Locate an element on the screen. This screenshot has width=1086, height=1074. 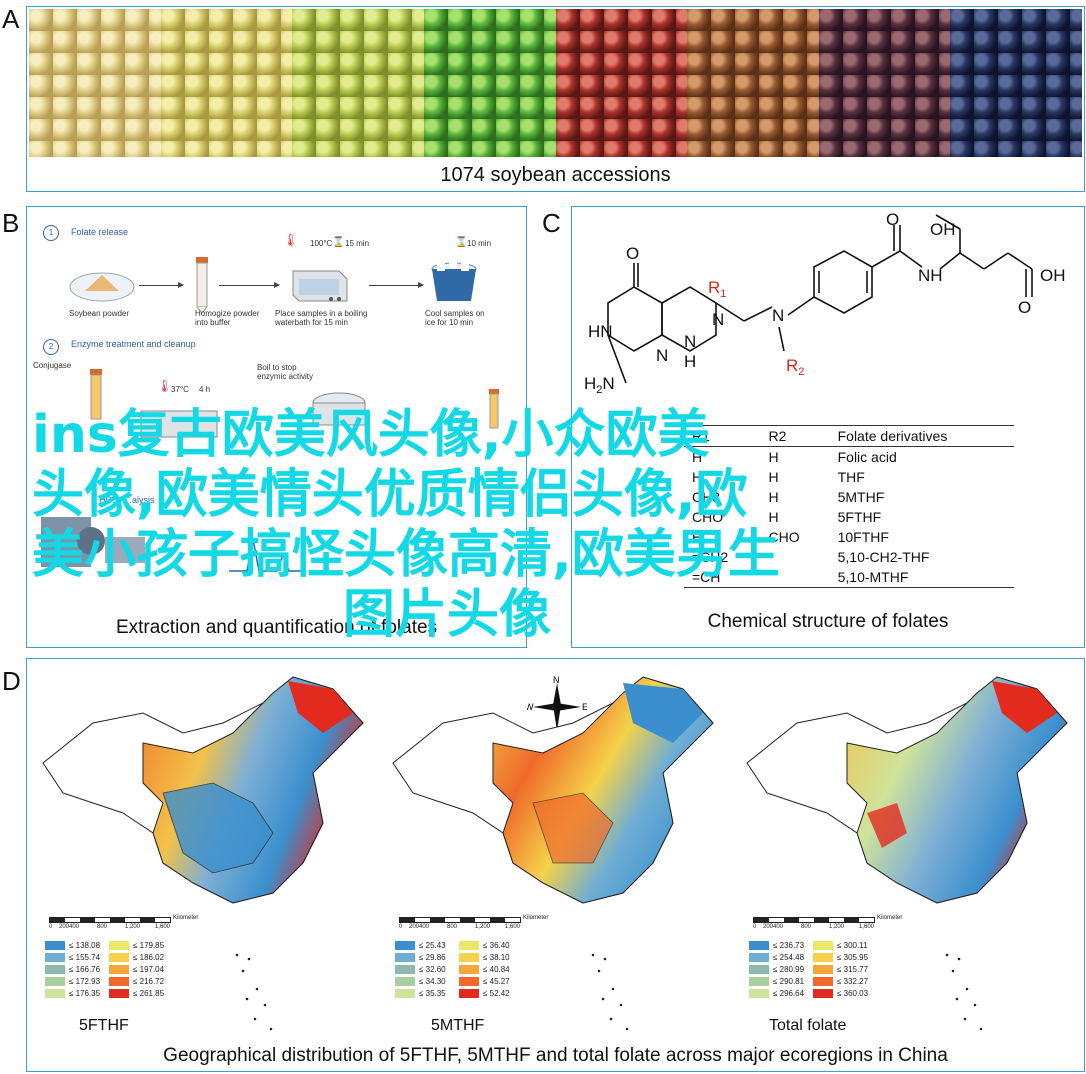
legend-item: ≤ 290.81 is located at coordinates (781, 981).